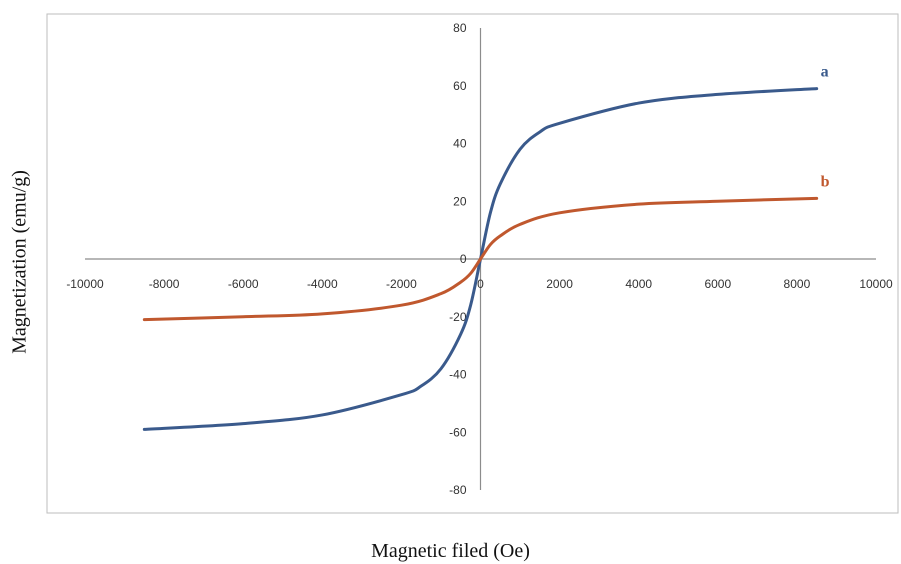 The image size is (901, 564). Describe the element at coordinates (401, 284) in the screenshot. I see `x-tick-label: -2000` at that location.